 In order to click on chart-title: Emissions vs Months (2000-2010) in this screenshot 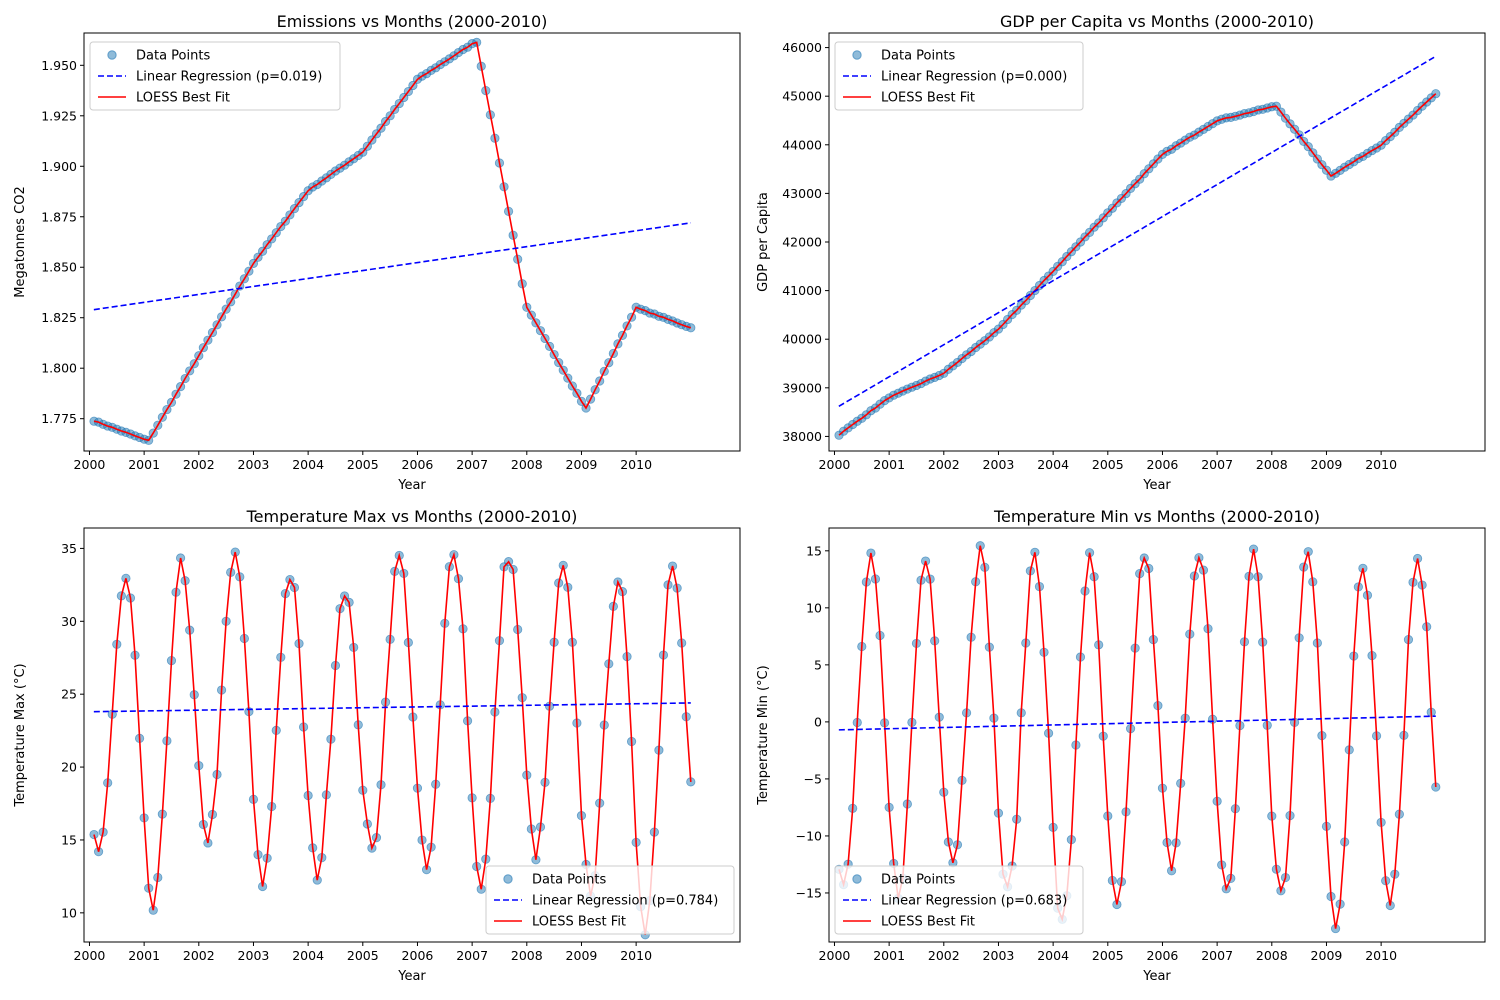, I will do `click(412, 21)`.